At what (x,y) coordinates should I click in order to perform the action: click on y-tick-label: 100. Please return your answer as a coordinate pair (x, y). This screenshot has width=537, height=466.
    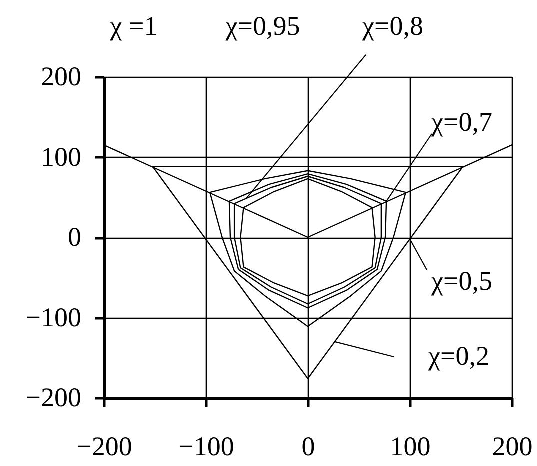
    Looking at the image, I should click on (61, 157).